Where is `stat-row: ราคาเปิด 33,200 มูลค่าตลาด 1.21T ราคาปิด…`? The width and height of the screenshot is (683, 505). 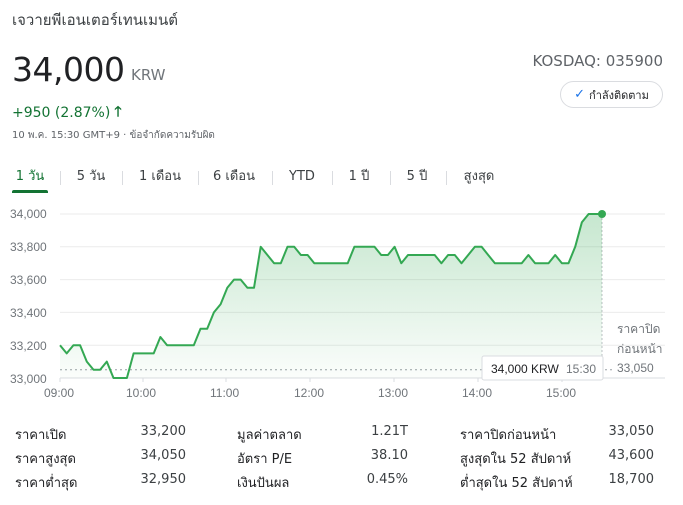
stat-row: ราคาเปิด 33,200 มูลค่าตลาด 1.21T ราคาปิด… is located at coordinates (341, 436).